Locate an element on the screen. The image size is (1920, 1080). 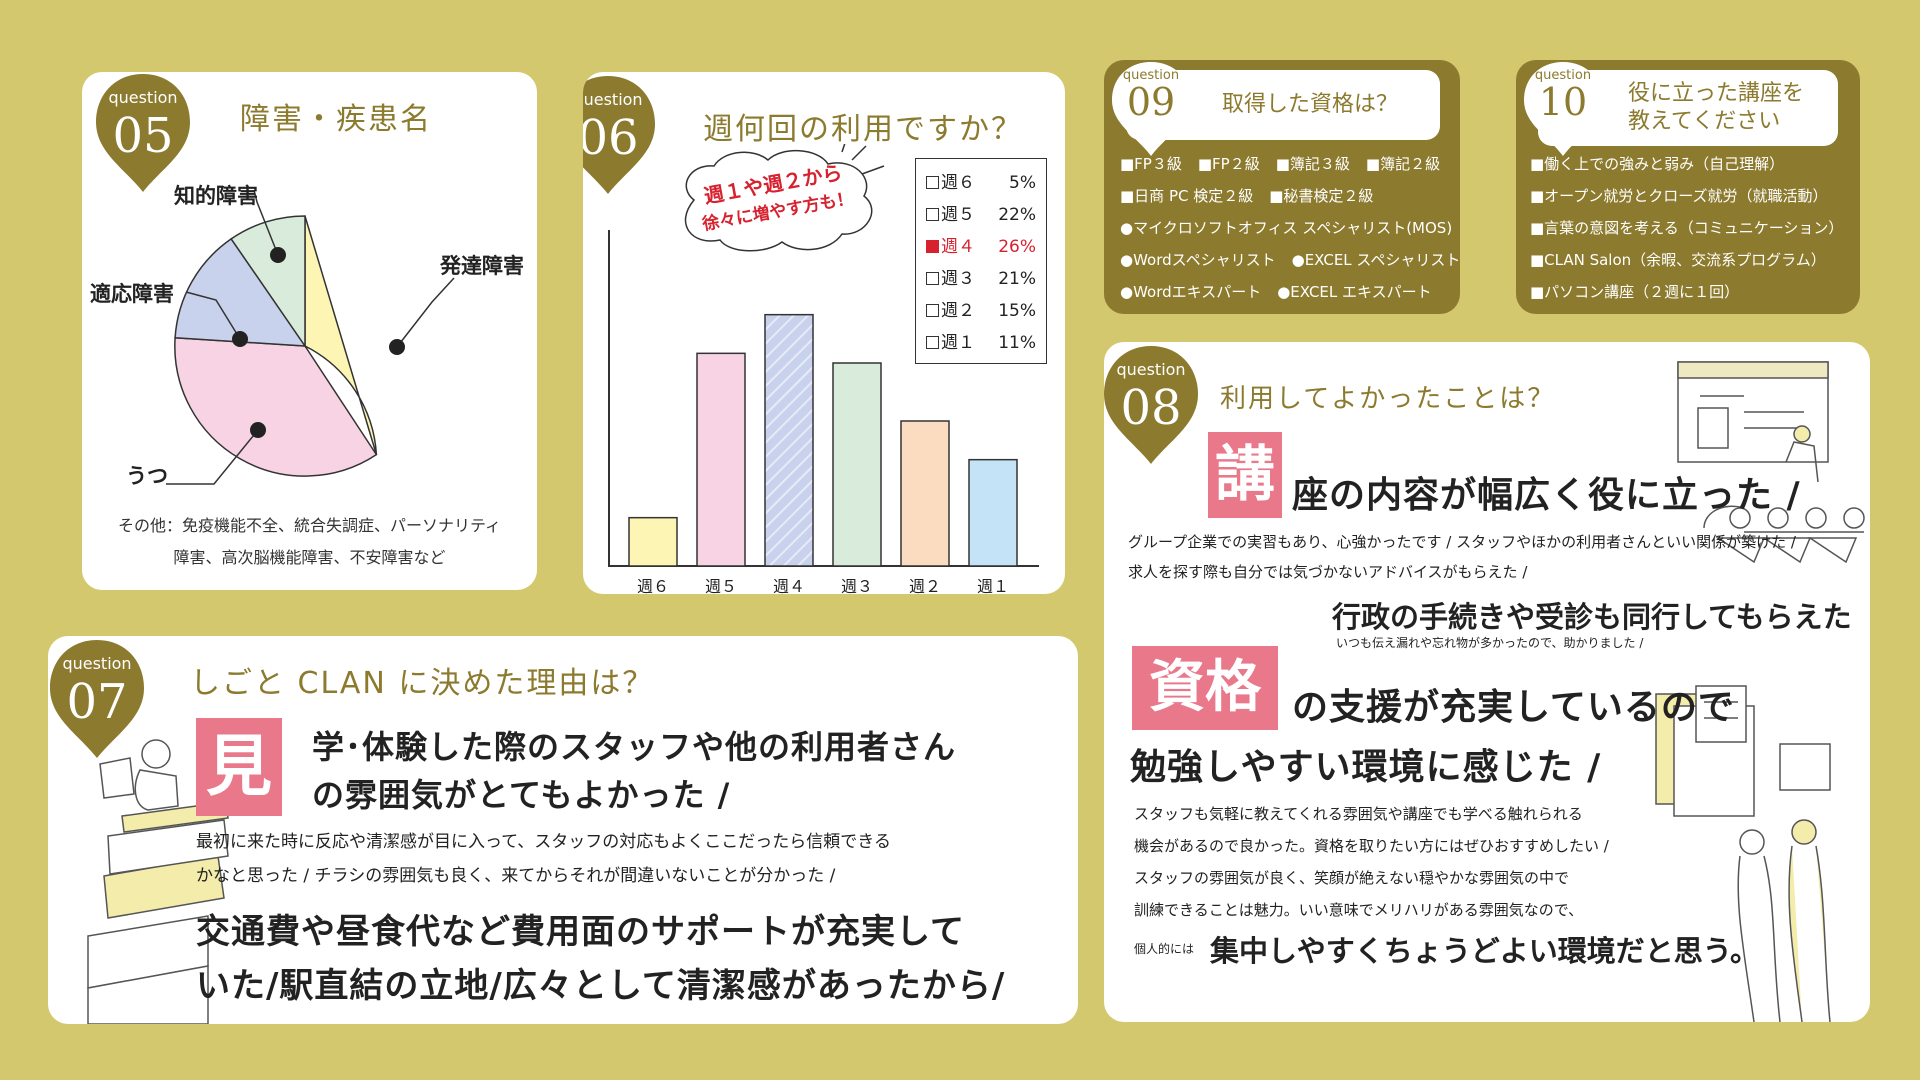
qualification-item: ●Wordエキスパート is located at coordinates (1191, 292).